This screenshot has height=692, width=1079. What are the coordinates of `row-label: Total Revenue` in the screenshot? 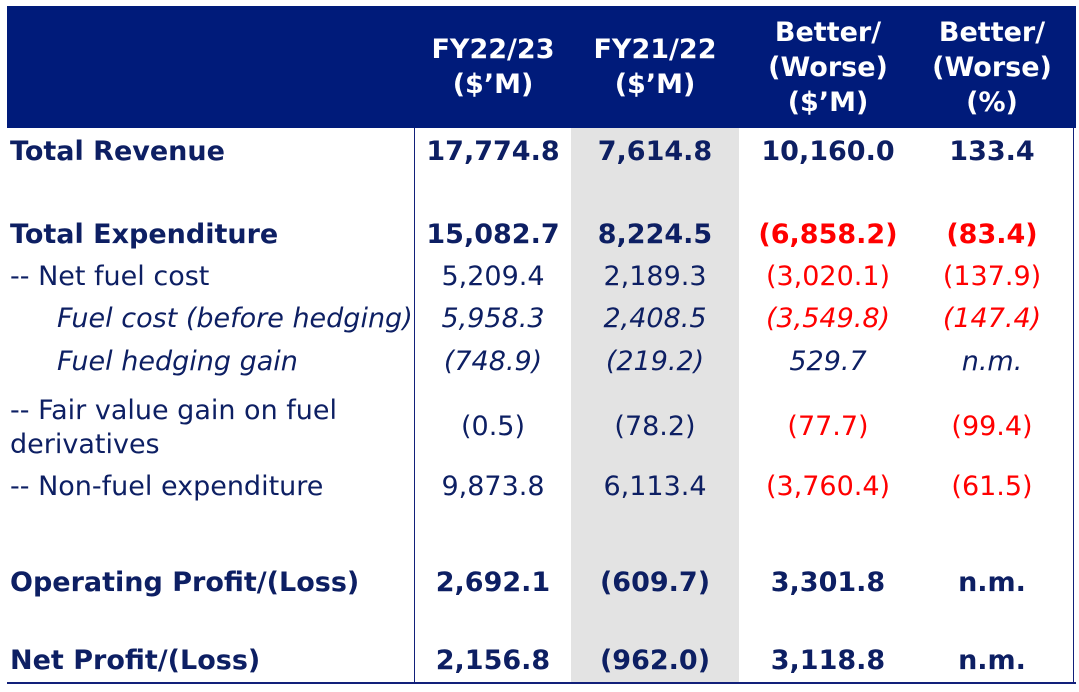 It's located at (117, 151).